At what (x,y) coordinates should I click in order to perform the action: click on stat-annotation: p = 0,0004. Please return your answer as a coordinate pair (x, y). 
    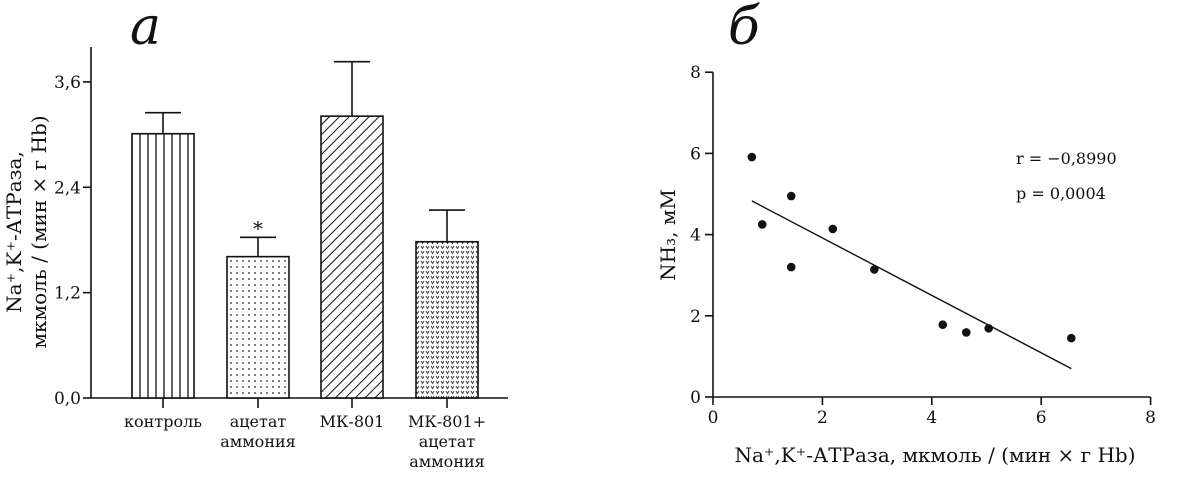
    Looking at the image, I should click on (1061, 193).